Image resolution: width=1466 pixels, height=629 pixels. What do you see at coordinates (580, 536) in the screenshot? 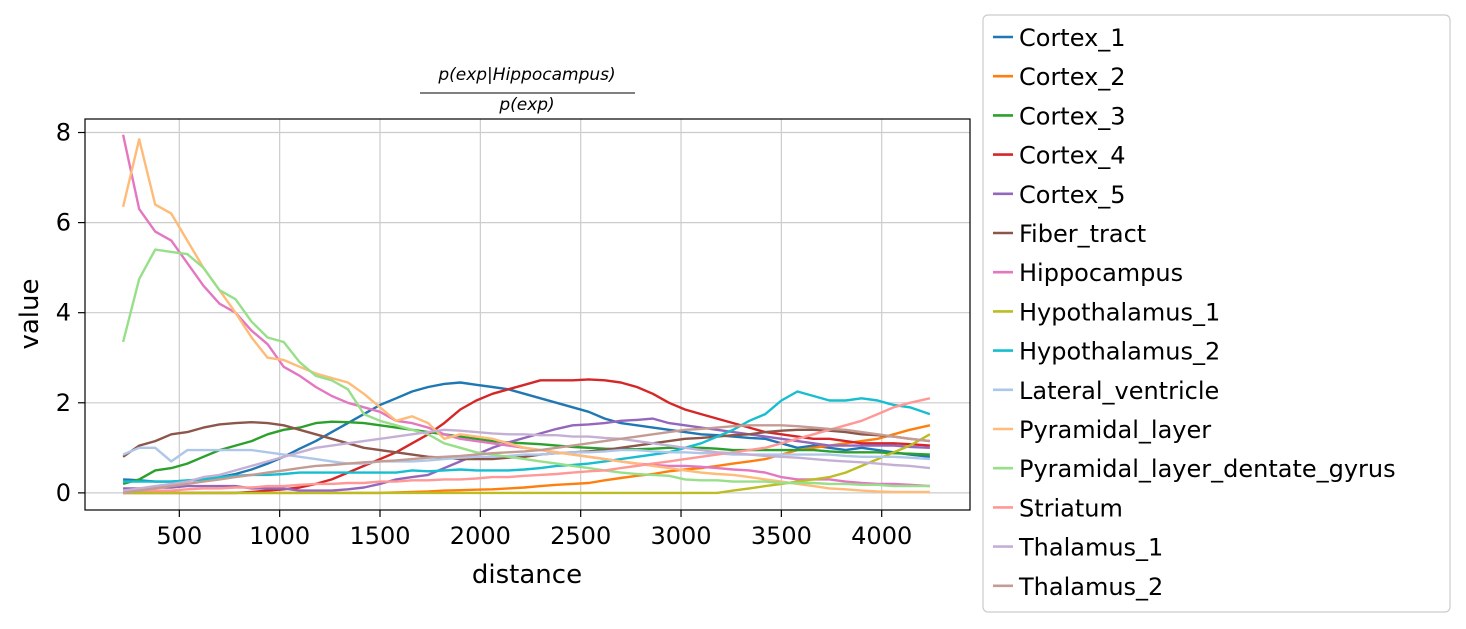
I see `x-tick-label: 2500` at bounding box center [580, 536].